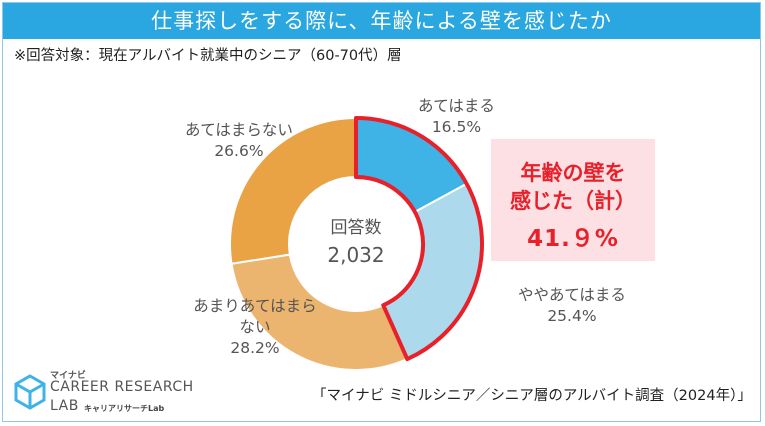 Image resolution: width=765 pixels, height=426 pixels. Describe the element at coordinates (572, 316) in the screenshot. I see `slice-percent: 25.4%` at that location.